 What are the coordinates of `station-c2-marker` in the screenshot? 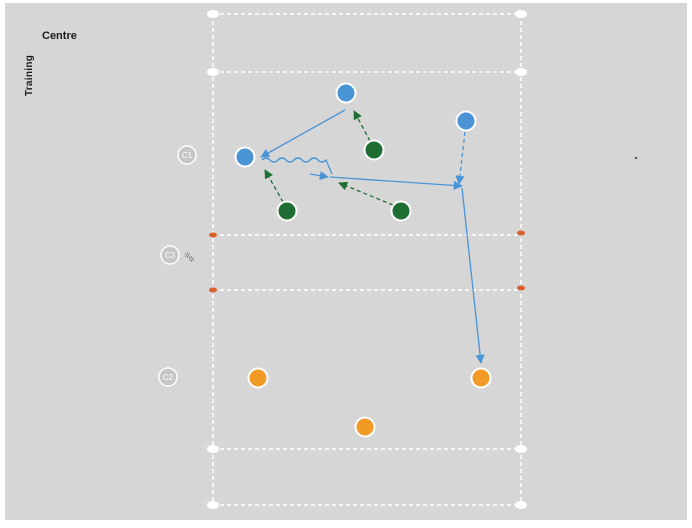 It's located at (168, 377).